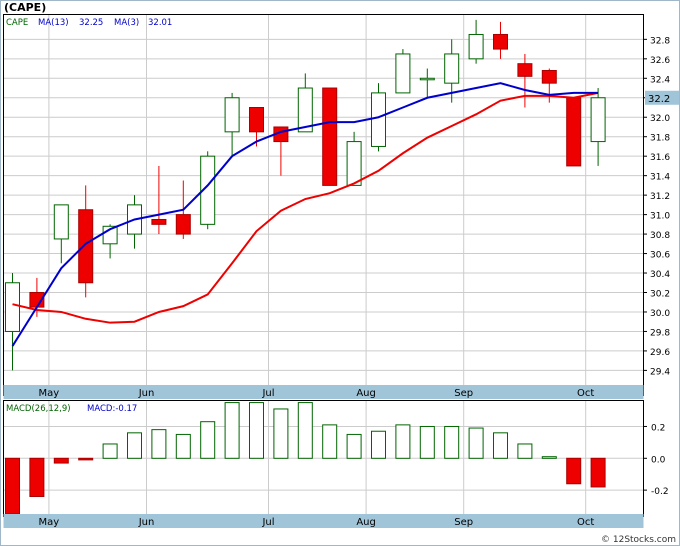 This screenshot has width=680, height=546. Describe the element at coordinates (463, 393) in the screenshot. I see `x-axis-label: Sep` at that location.